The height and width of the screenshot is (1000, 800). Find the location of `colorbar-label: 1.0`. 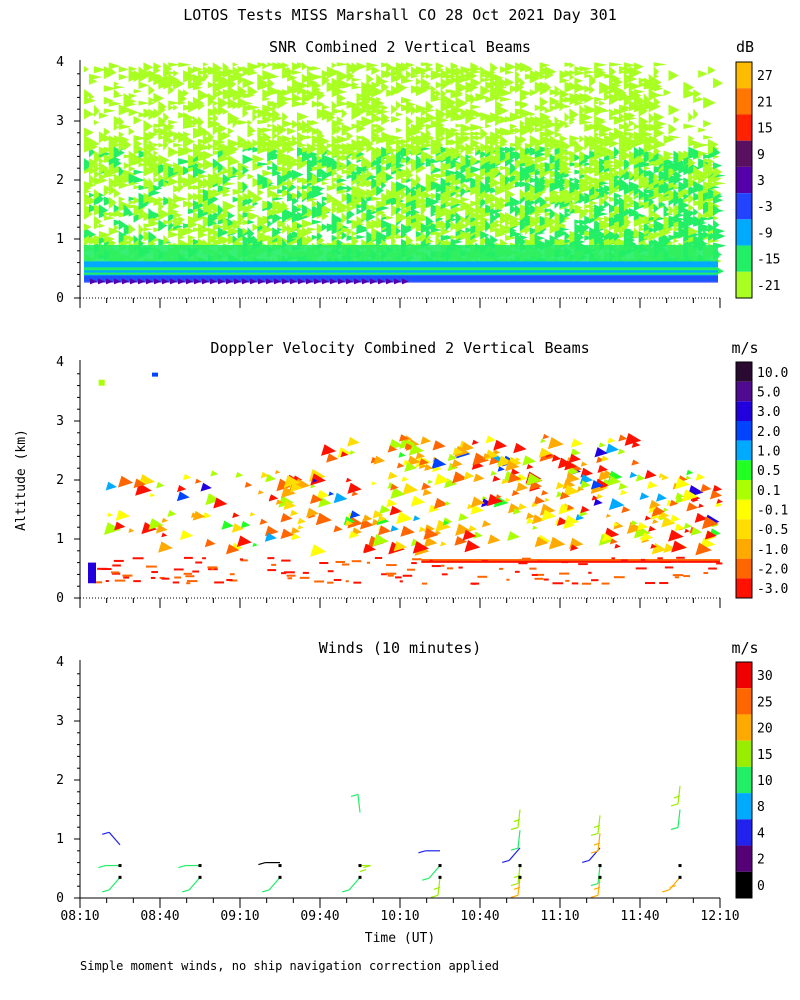

colorbar-label: 1.0 is located at coordinates (768, 452).